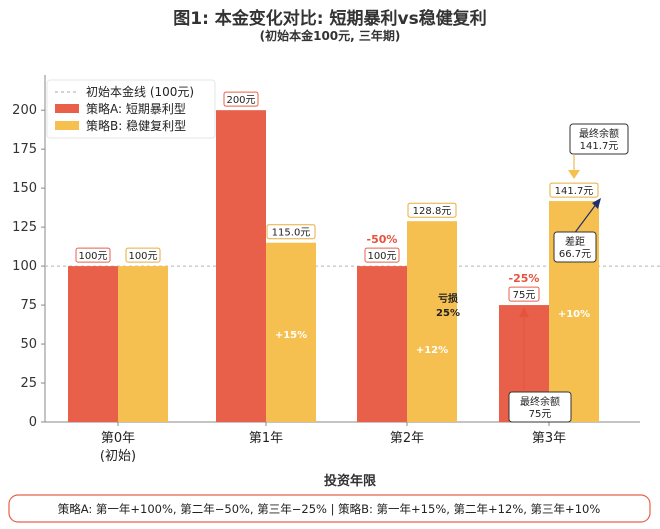  I want to click on final-a-label: 最终余额, so click(540, 401).